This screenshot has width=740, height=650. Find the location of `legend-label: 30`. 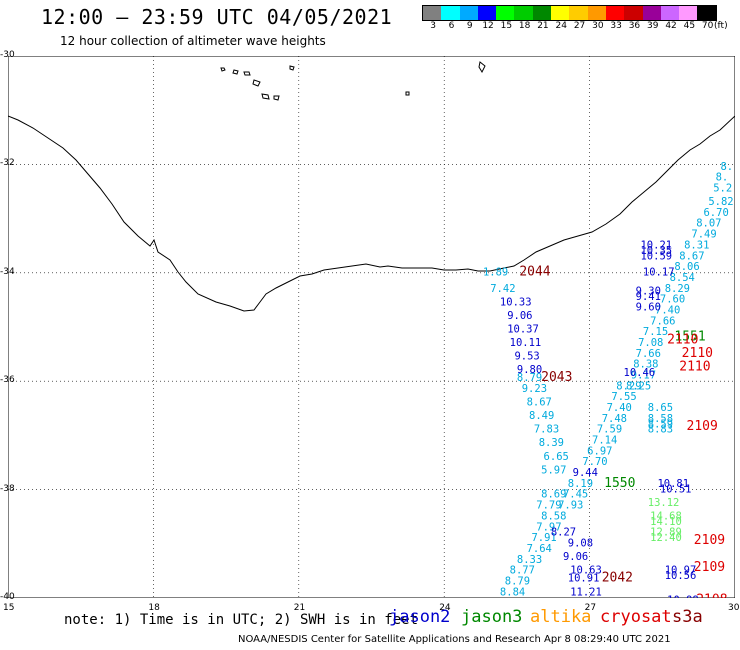

legend-label: 30 is located at coordinates (598, 26).